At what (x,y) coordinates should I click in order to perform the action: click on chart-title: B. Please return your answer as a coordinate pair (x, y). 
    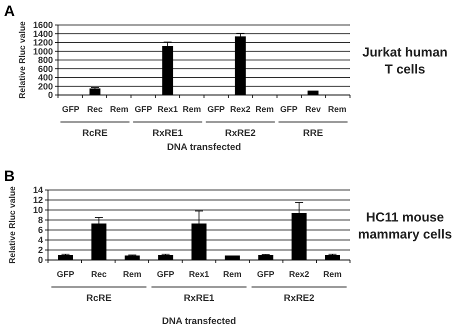
    Looking at the image, I should click on (9, 176).